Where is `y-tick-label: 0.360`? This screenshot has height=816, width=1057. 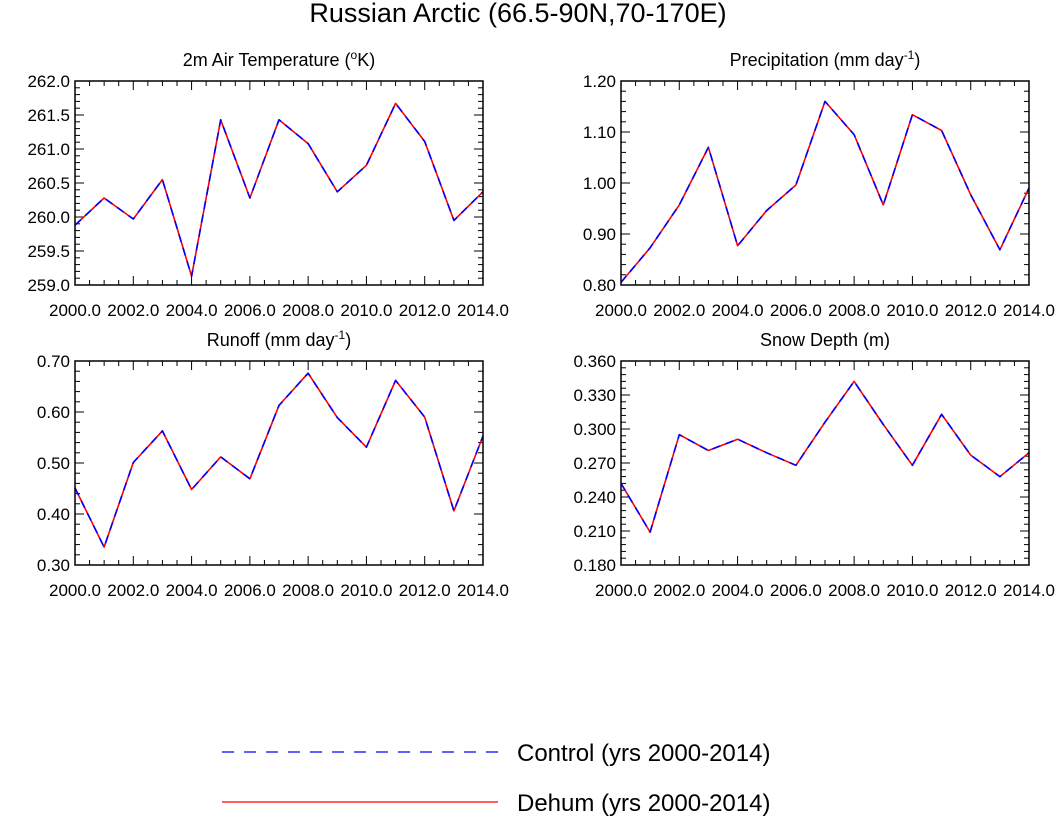 y-tick-label: 0.360 is located at coordinates (594, 361).